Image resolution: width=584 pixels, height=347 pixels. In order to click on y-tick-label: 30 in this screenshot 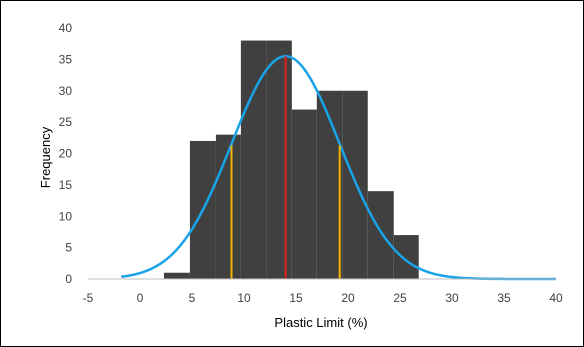, I will do `click(66, 91)`.